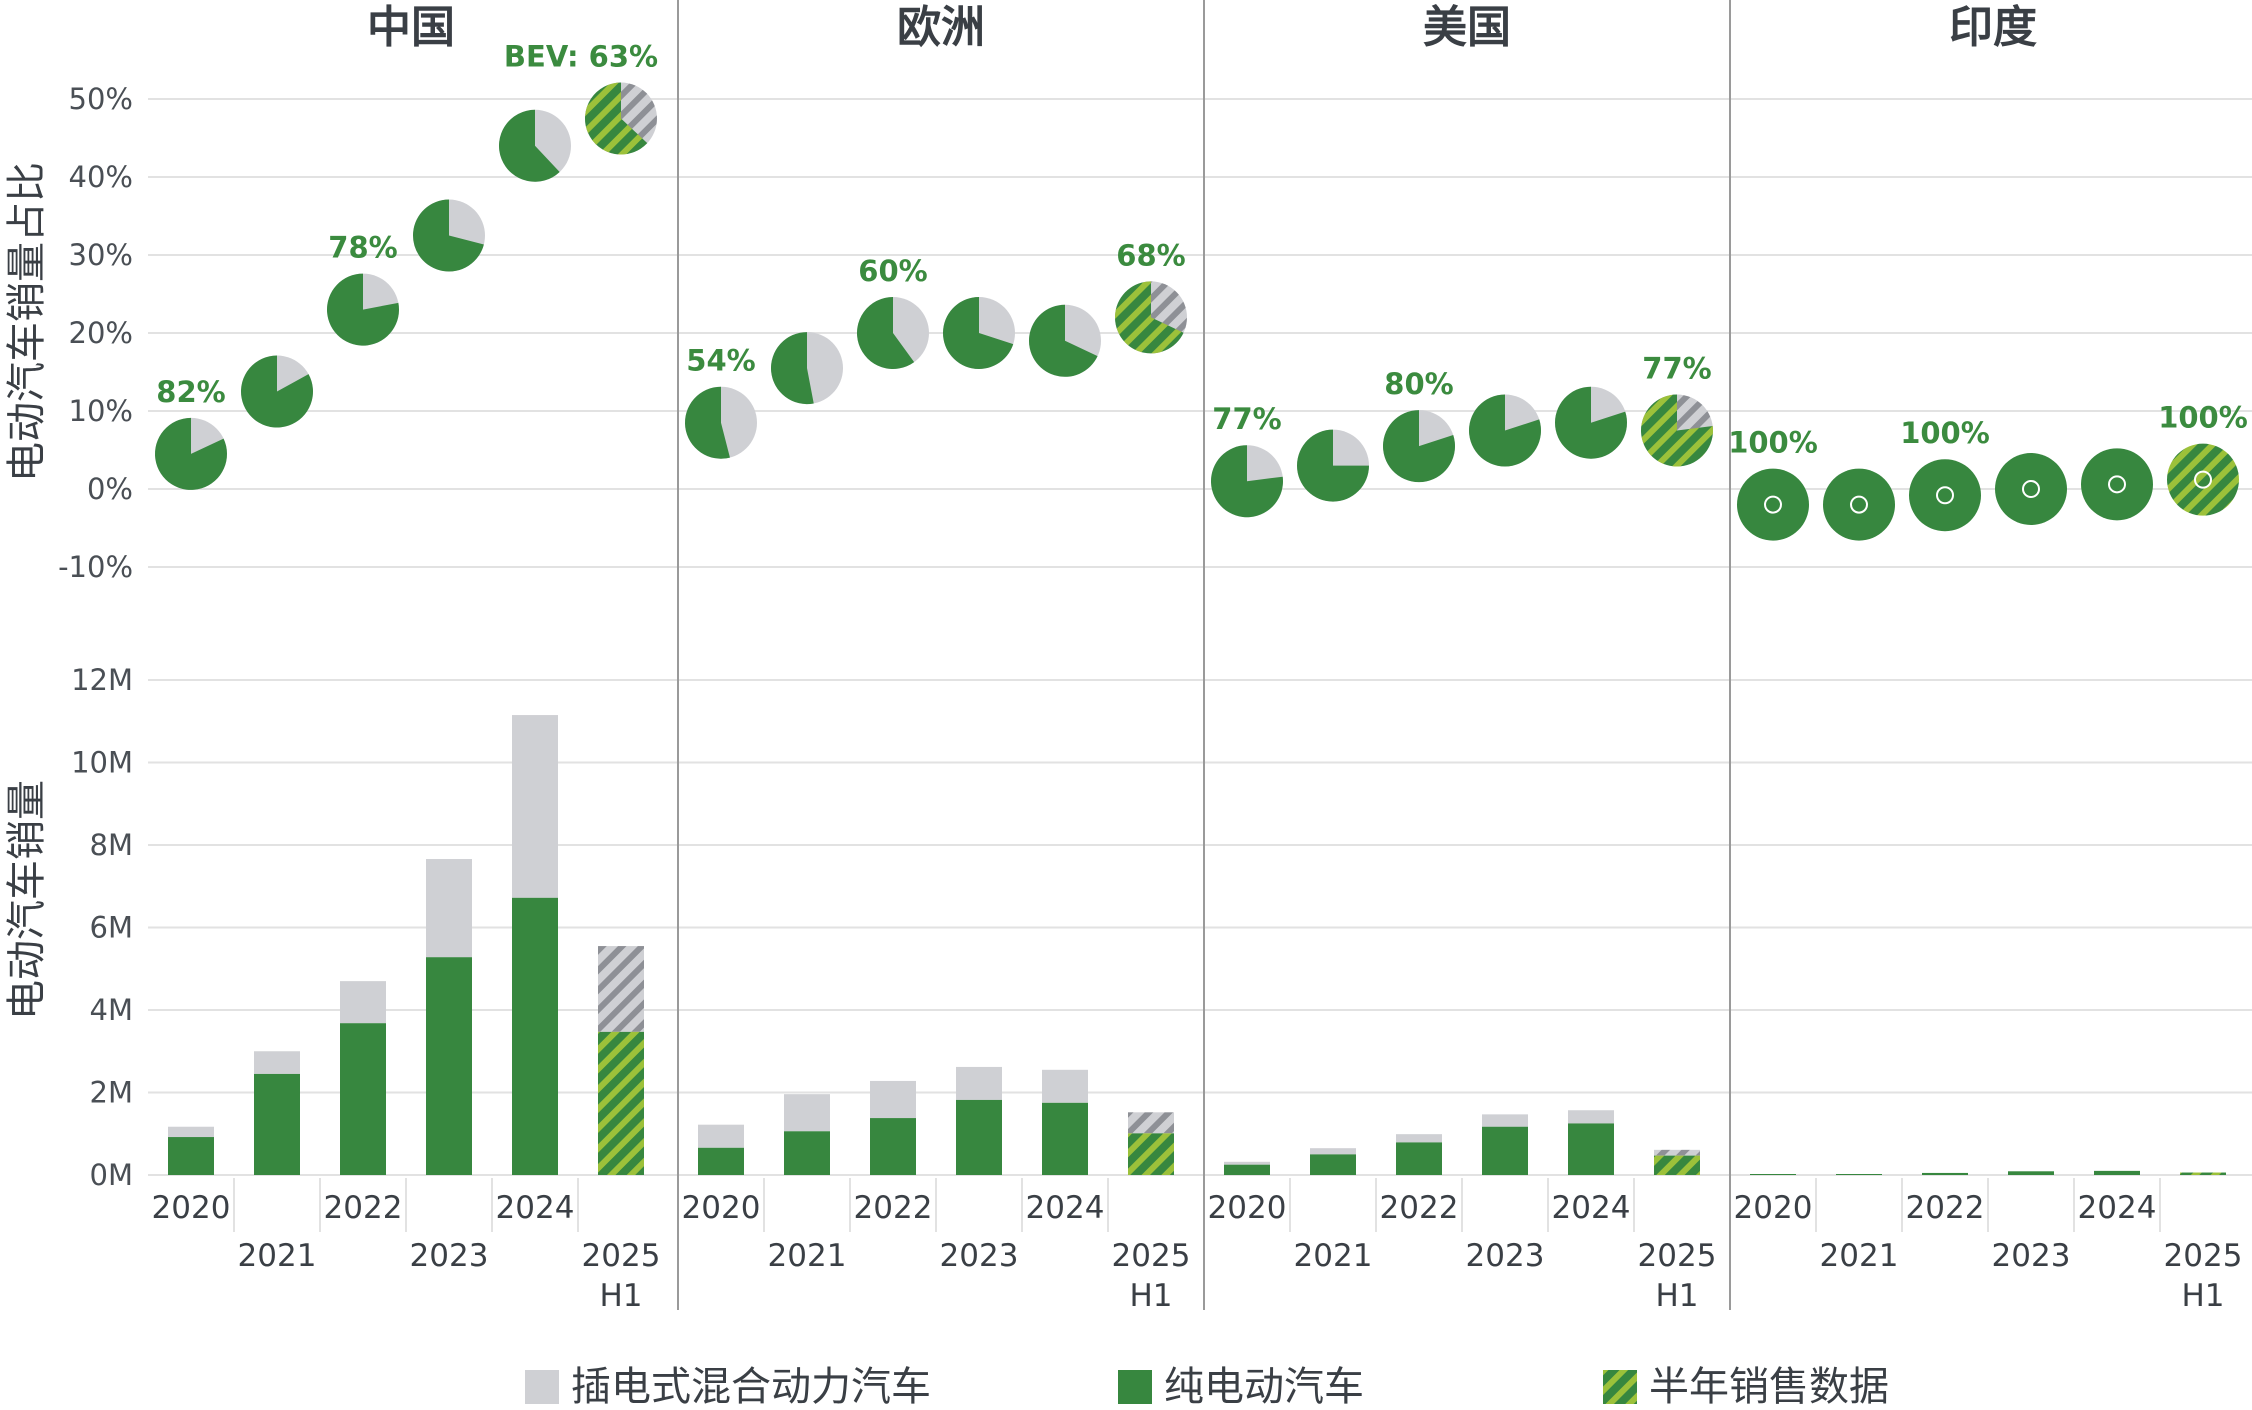 Image resolution: width=2252 pixels, height=1410 pixels. Describe the element at coordinates (1207, 1387) in the screenshot. I see `legend: 插电式混合动力汽车 纯电动汽车 半年销售数据` at that location.